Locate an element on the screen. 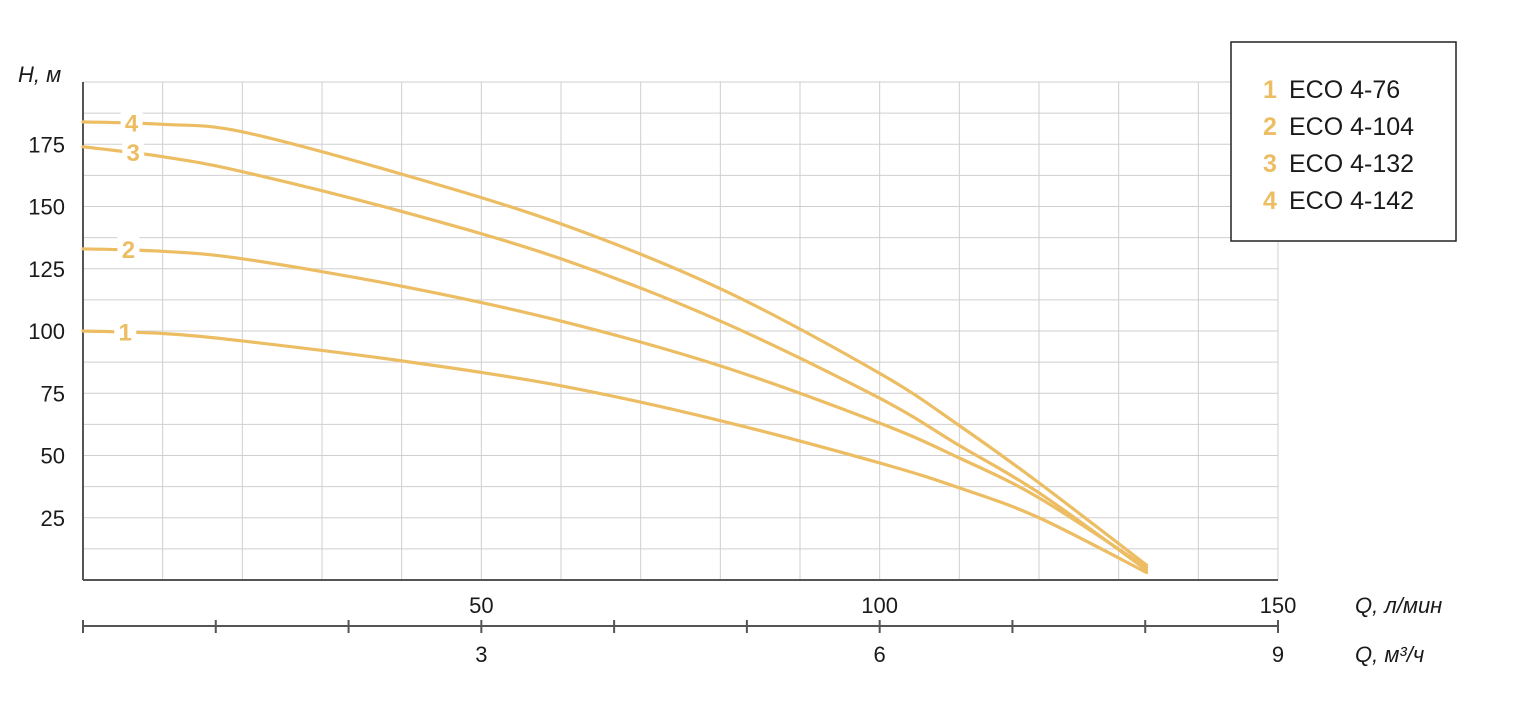 This screenshot has width=1520, height=712. legend-item-4-label: ECO 4-142 is located at coordinates (1351, 201).